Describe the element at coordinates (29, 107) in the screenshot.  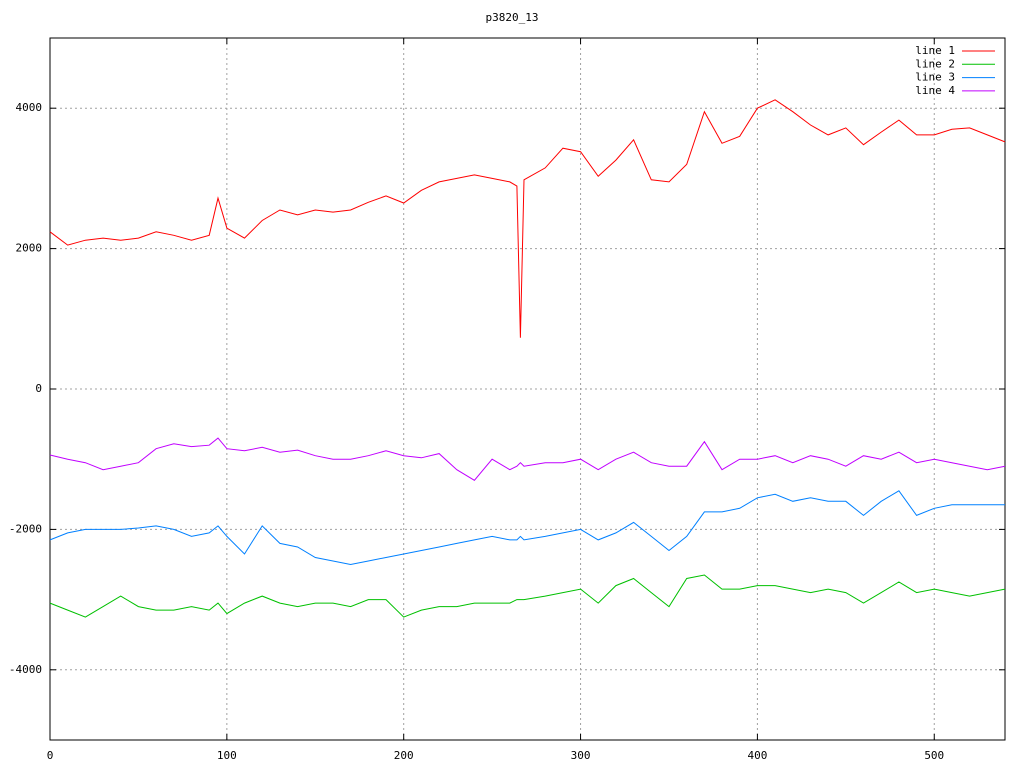
I see `y-tick-label: 4000` at that location.